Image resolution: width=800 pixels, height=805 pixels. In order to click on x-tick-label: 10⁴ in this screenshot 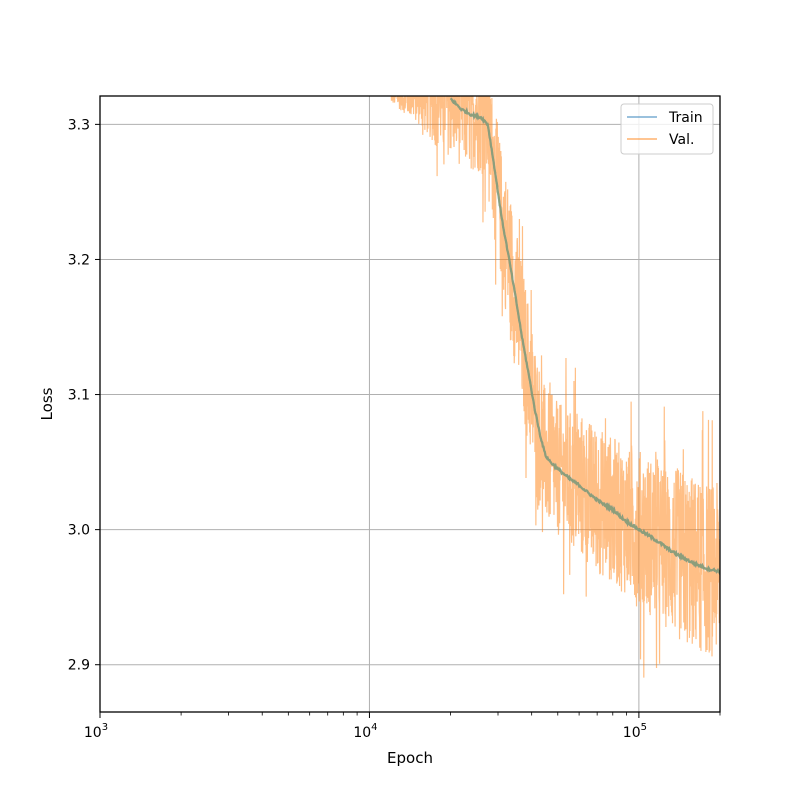, I will do `click(365, 731)`.